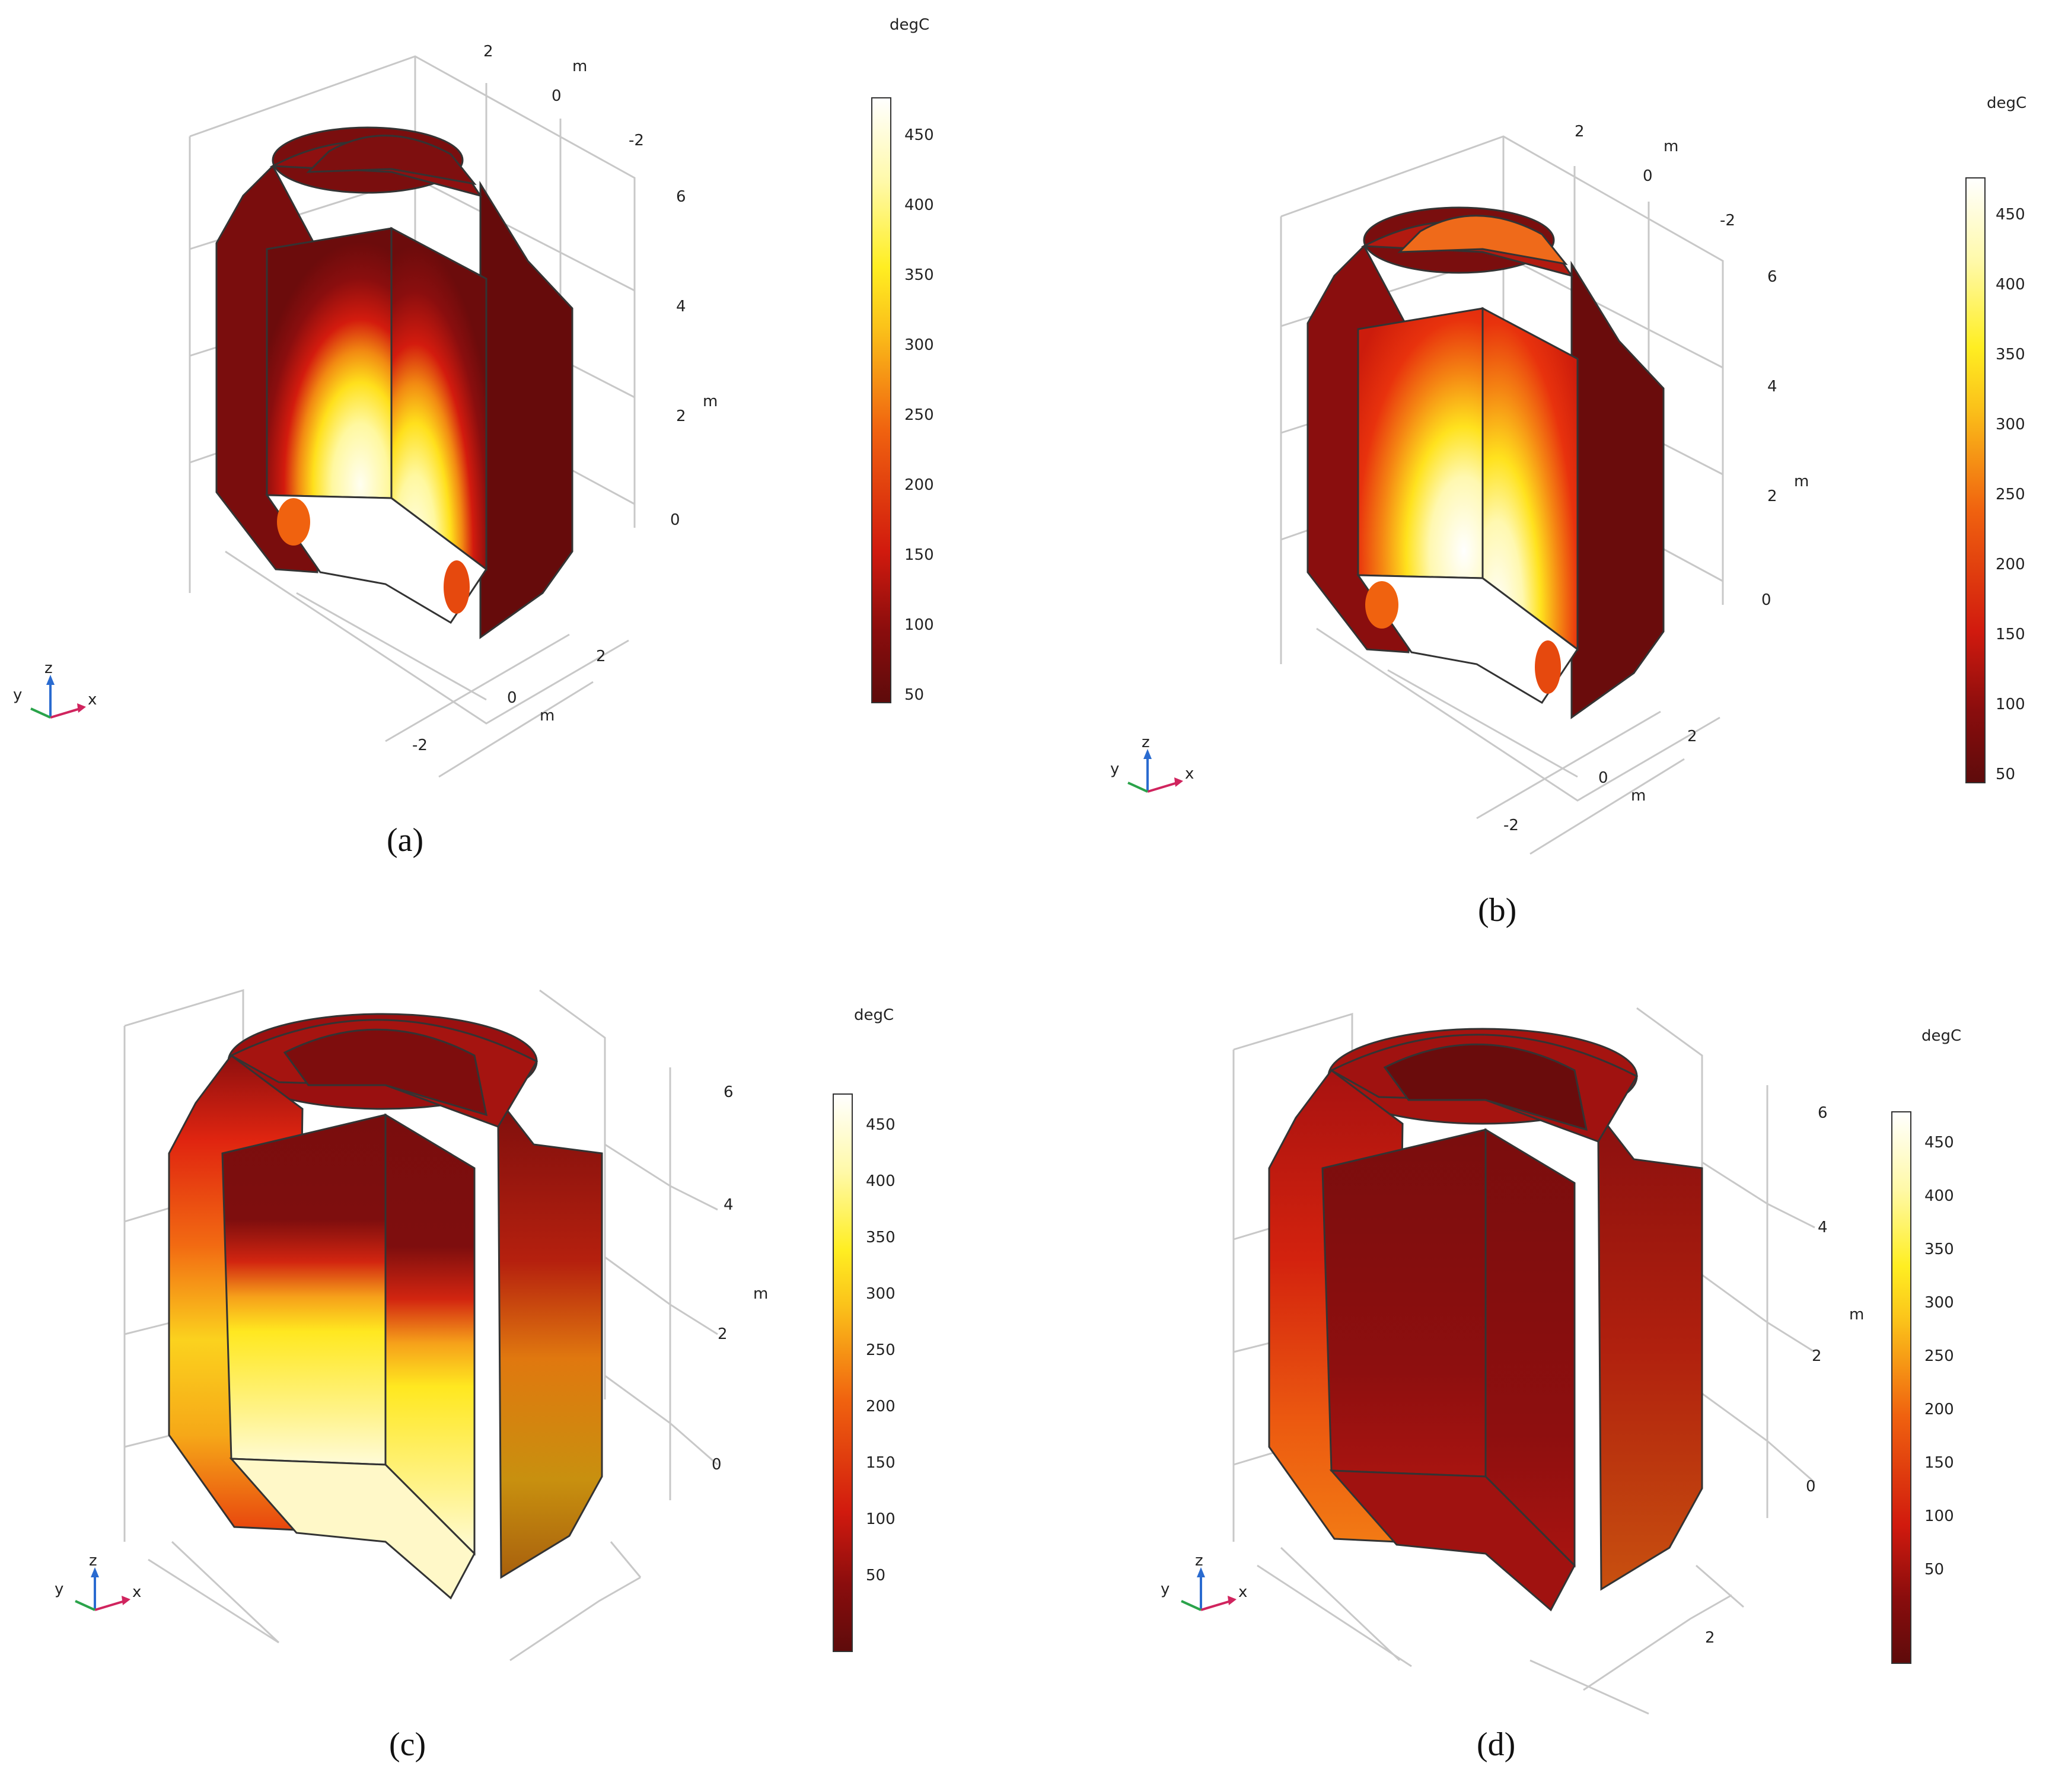 The height and width of the screenshot is (1792, 2049). Describe the element at coordinates (406, 840) in the screenshot. I see `caption-a: (a)` at that location.